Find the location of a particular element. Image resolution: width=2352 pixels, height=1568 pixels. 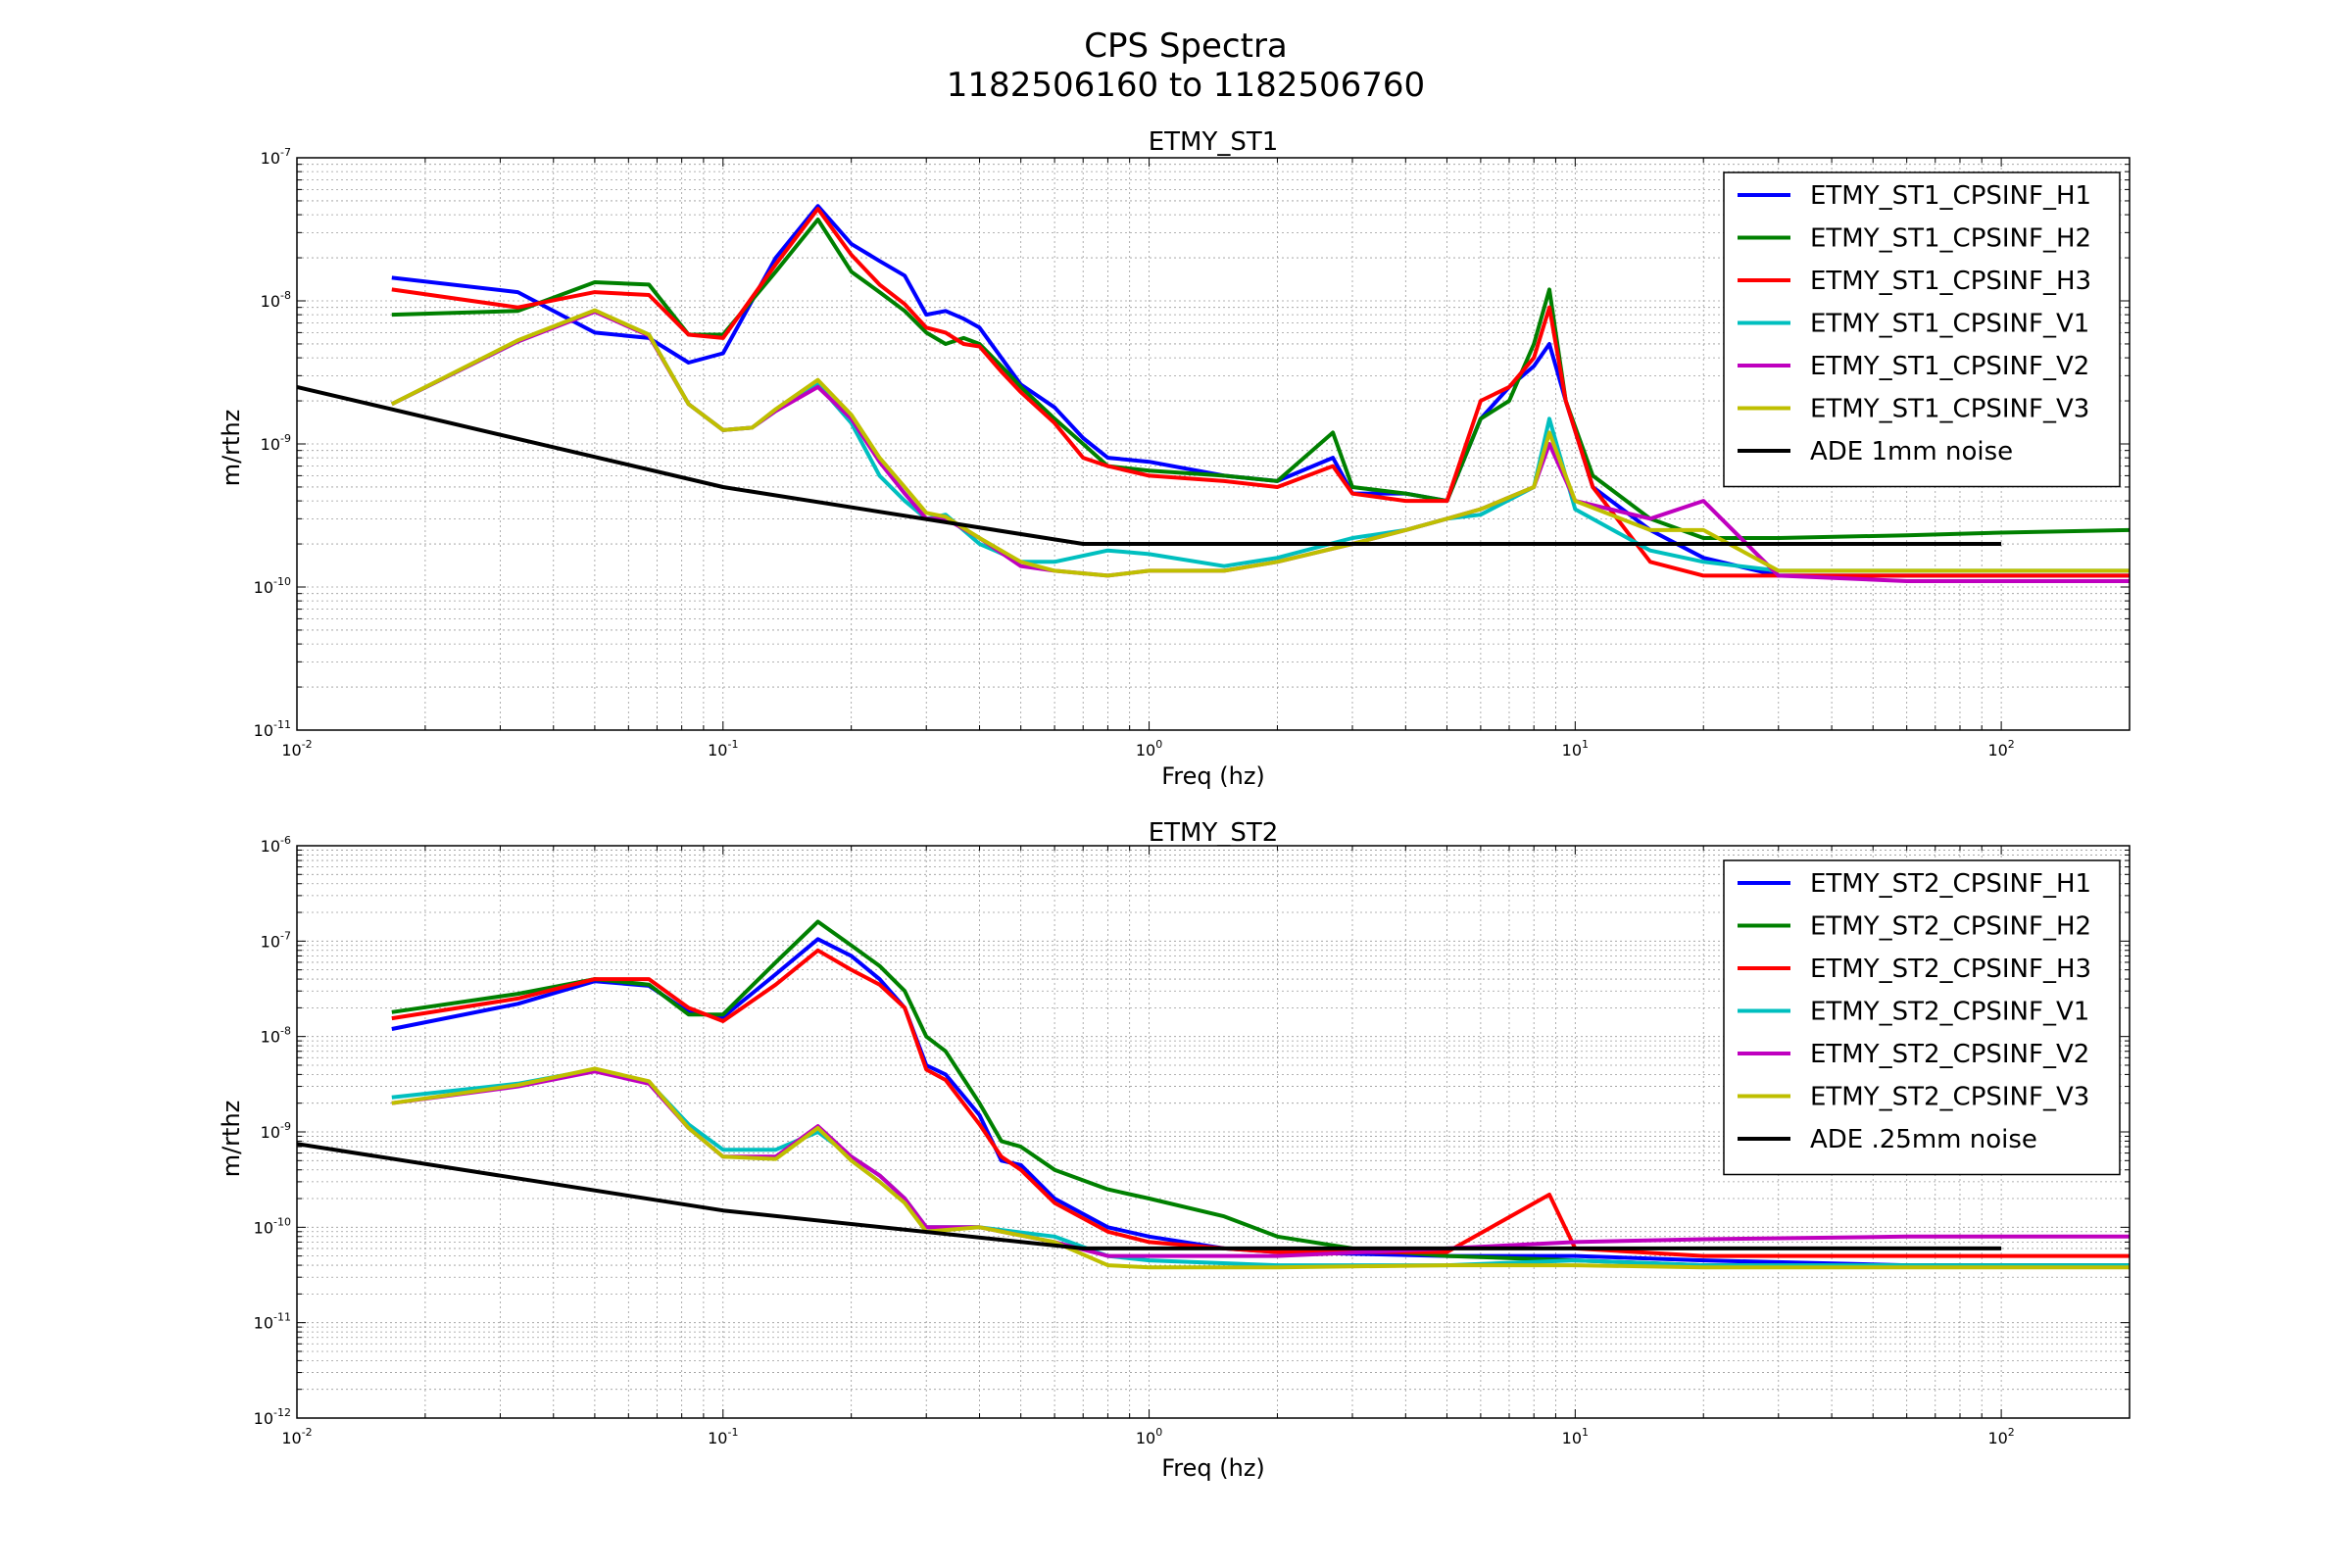

series-line-ade-25mm-noise is located at coordinates (1149, 1196).